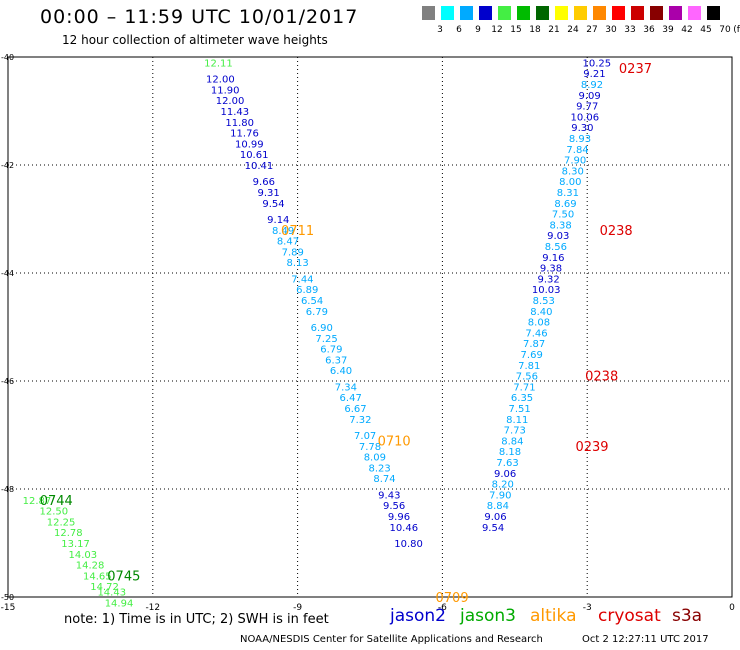 The image size is (740, 650). What do you see at coordinates (220, 80) in the screenshot?
I see `data-point-label: 12.00` at bounding box center [220, 80].